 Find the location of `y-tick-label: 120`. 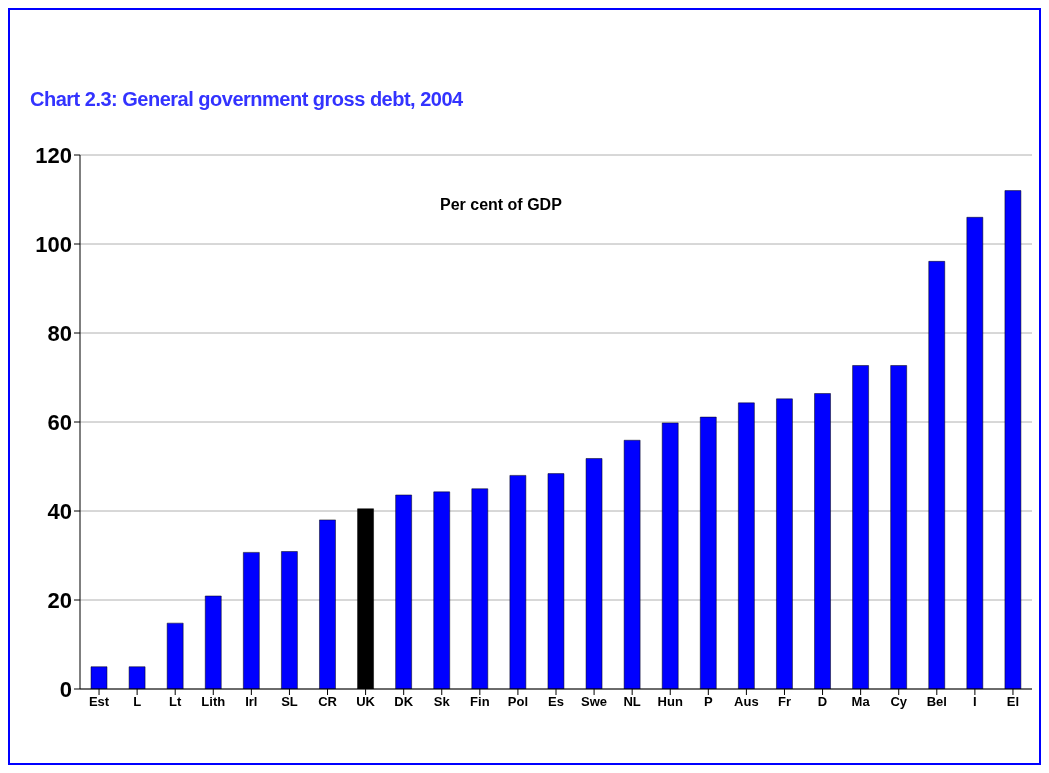

y-tick-label: 120 is located at coordinates (53, 155).